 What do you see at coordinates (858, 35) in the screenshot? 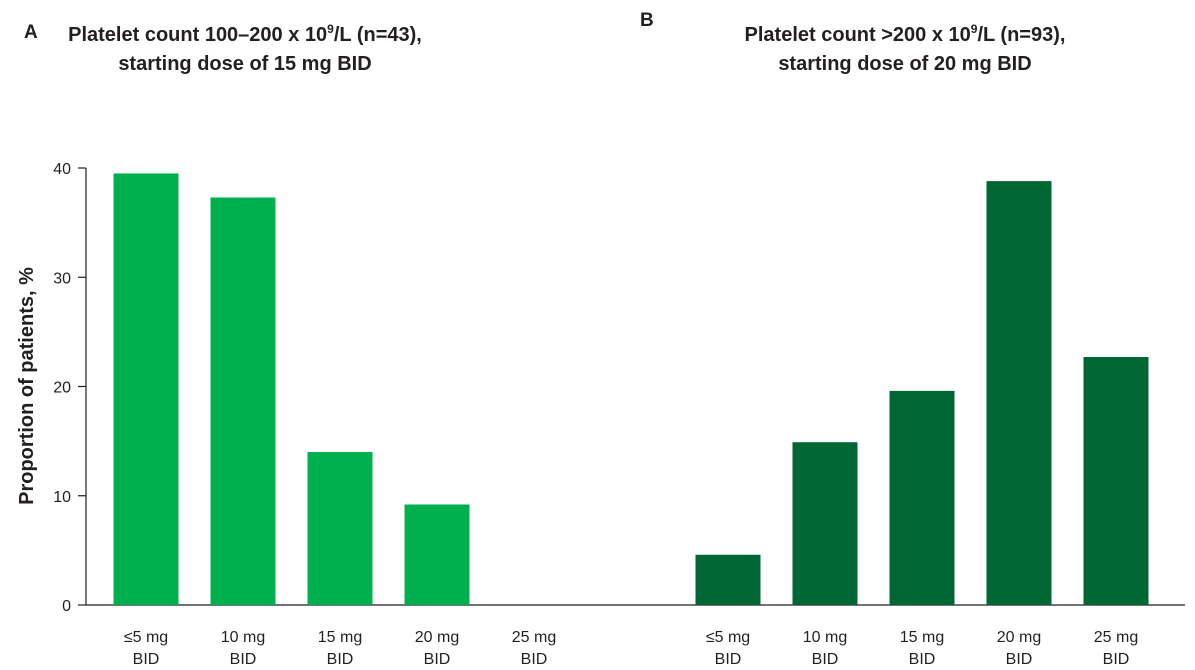
I see `panel-b-title-line1-main: Platelet count >200 x 10` at bounding box center [858, 35].